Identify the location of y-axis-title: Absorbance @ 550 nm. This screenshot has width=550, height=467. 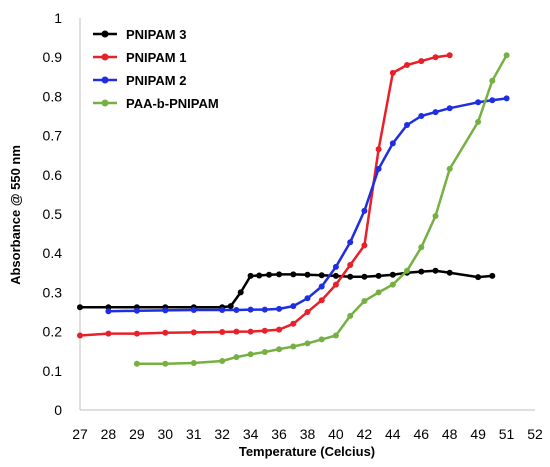
(15, 215).